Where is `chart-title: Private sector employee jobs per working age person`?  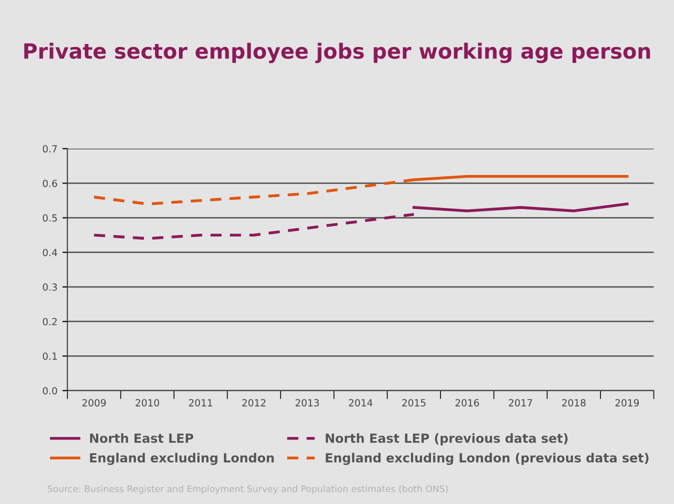 chart-title: Private sector employee jobs per working age person is located at coordinates (337, 53).